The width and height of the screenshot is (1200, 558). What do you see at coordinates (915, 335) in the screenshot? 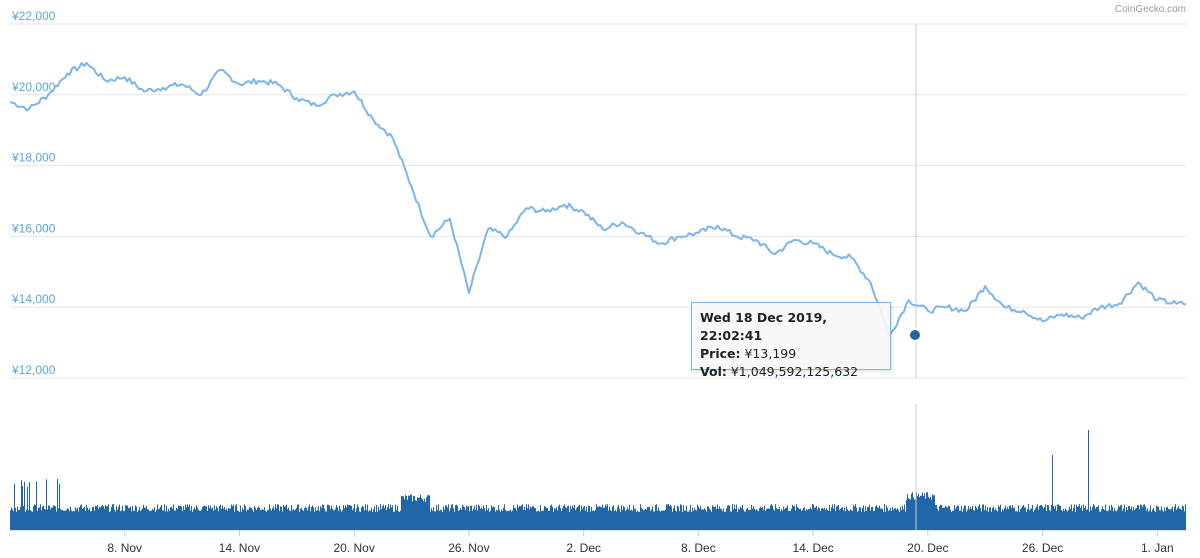
I see `hover-marker` at bounding box center [915, 335].